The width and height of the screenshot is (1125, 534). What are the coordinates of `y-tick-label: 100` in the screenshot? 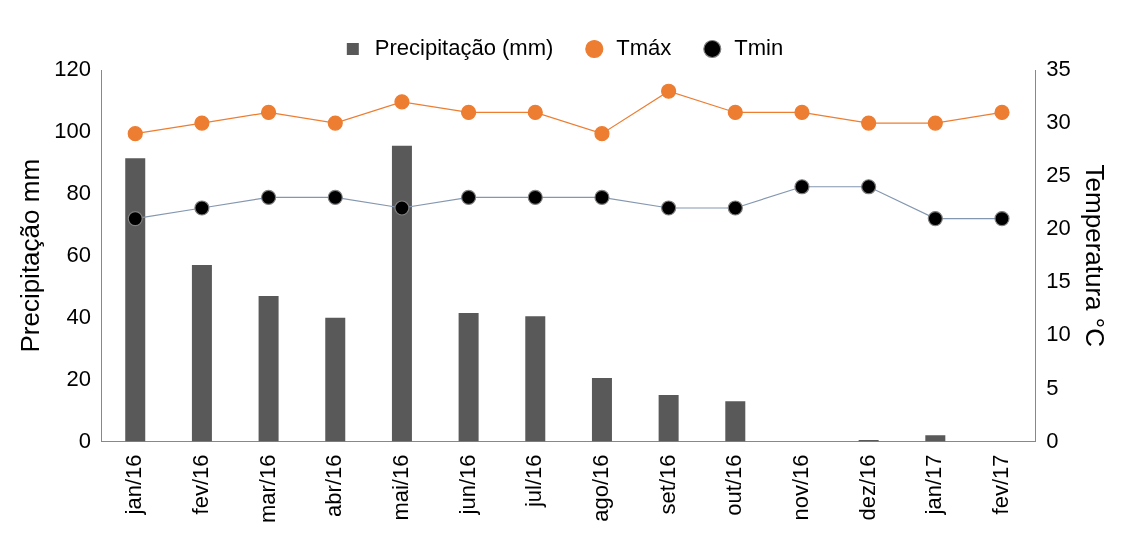 It's located at (72, 130).